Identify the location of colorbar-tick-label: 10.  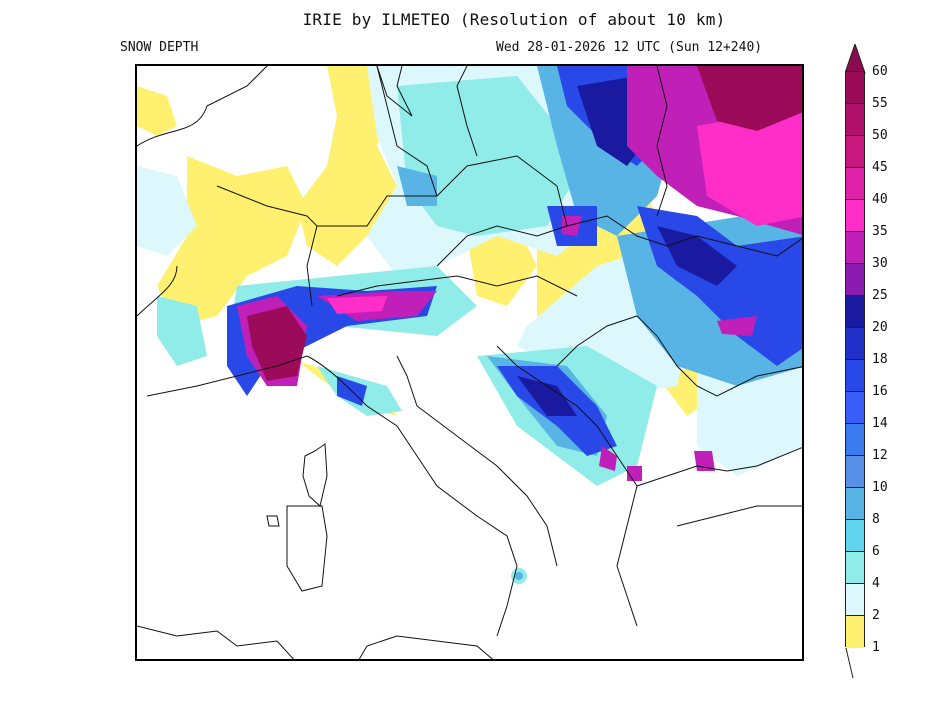
(880, 487).